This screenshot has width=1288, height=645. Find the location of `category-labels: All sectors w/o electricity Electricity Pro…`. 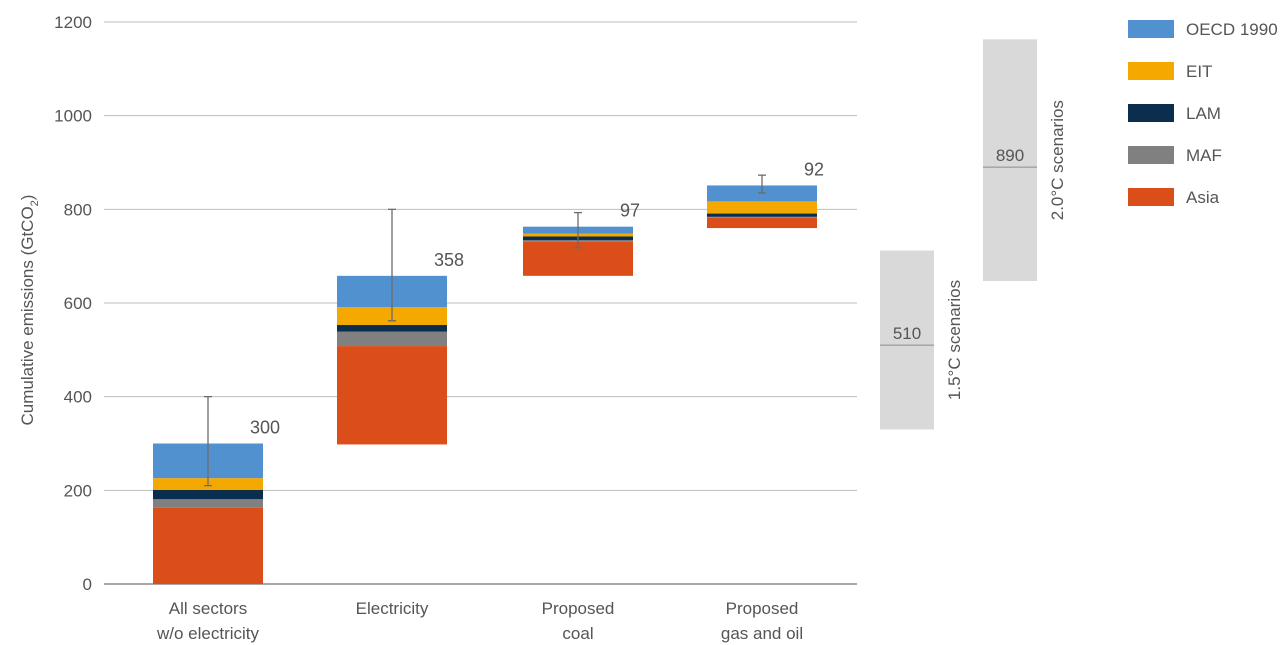

category-labels: All sectors w/o electricity Electricity Pro… is located at coordinates (479, 621).